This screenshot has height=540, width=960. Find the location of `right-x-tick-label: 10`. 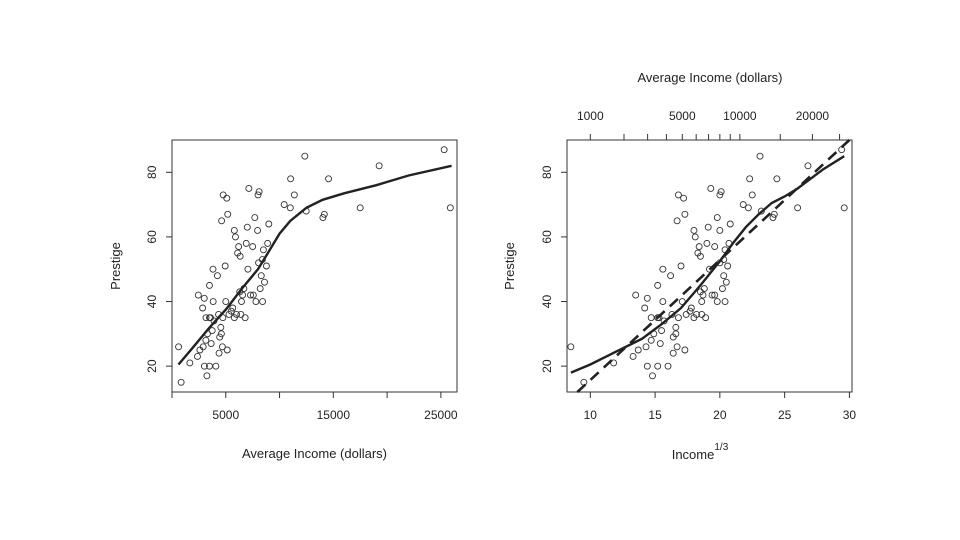

right-x-tick-label: 10 is located at coordinates (591, 415).